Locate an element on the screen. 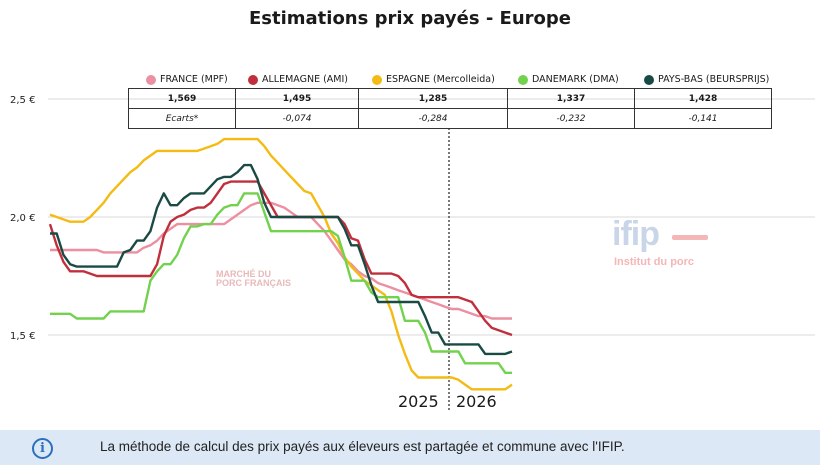 This screenshot has height=465, width=820. ecart-pays-bas: -0,141 is located at coordinates (703, 118).